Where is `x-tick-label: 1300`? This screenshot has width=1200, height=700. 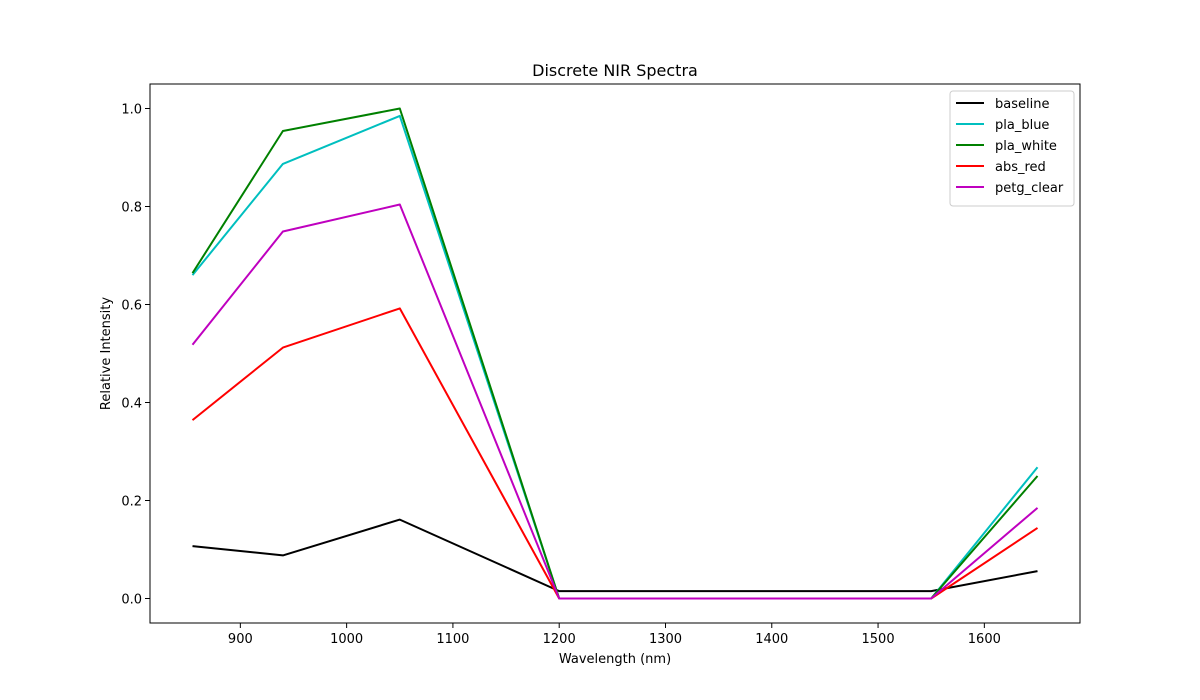 x-tick-label: 1300 is located at coordinates (665, 639).